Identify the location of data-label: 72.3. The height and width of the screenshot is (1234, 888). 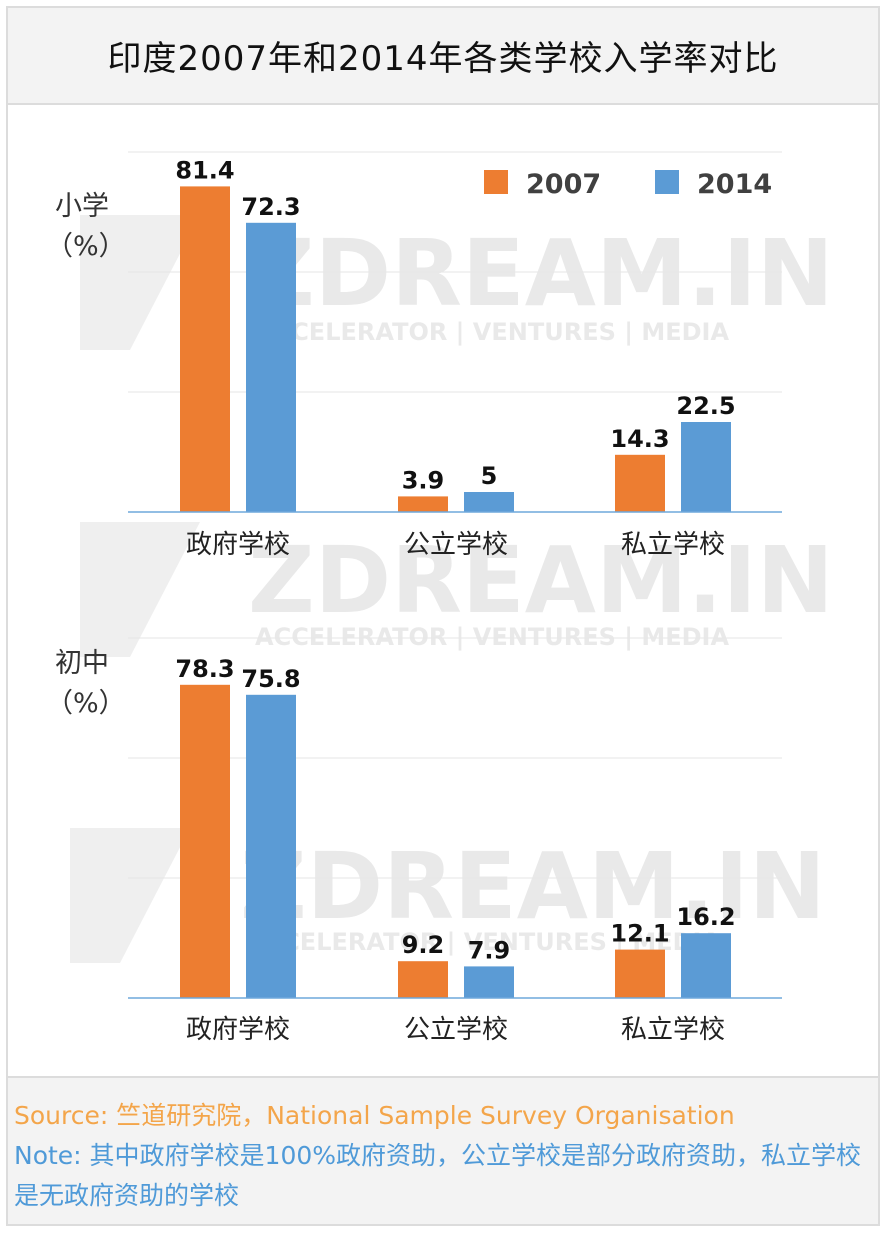
(270, 207).